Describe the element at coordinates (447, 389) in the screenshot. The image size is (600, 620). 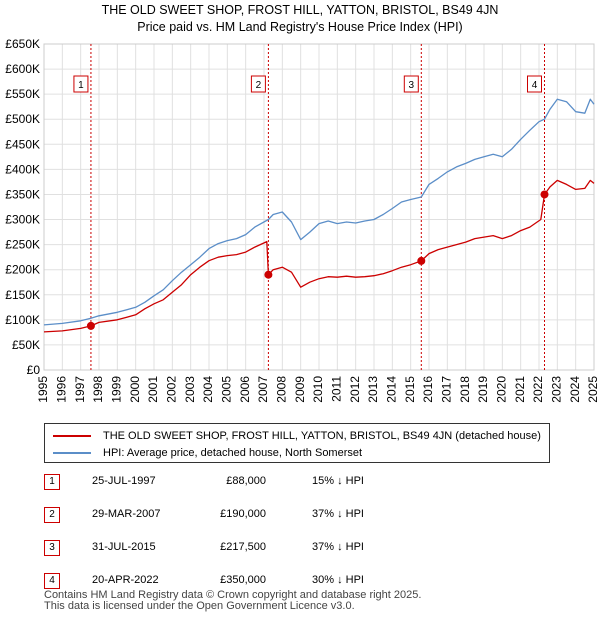
I see `x-tick-label: 2017` at that location.